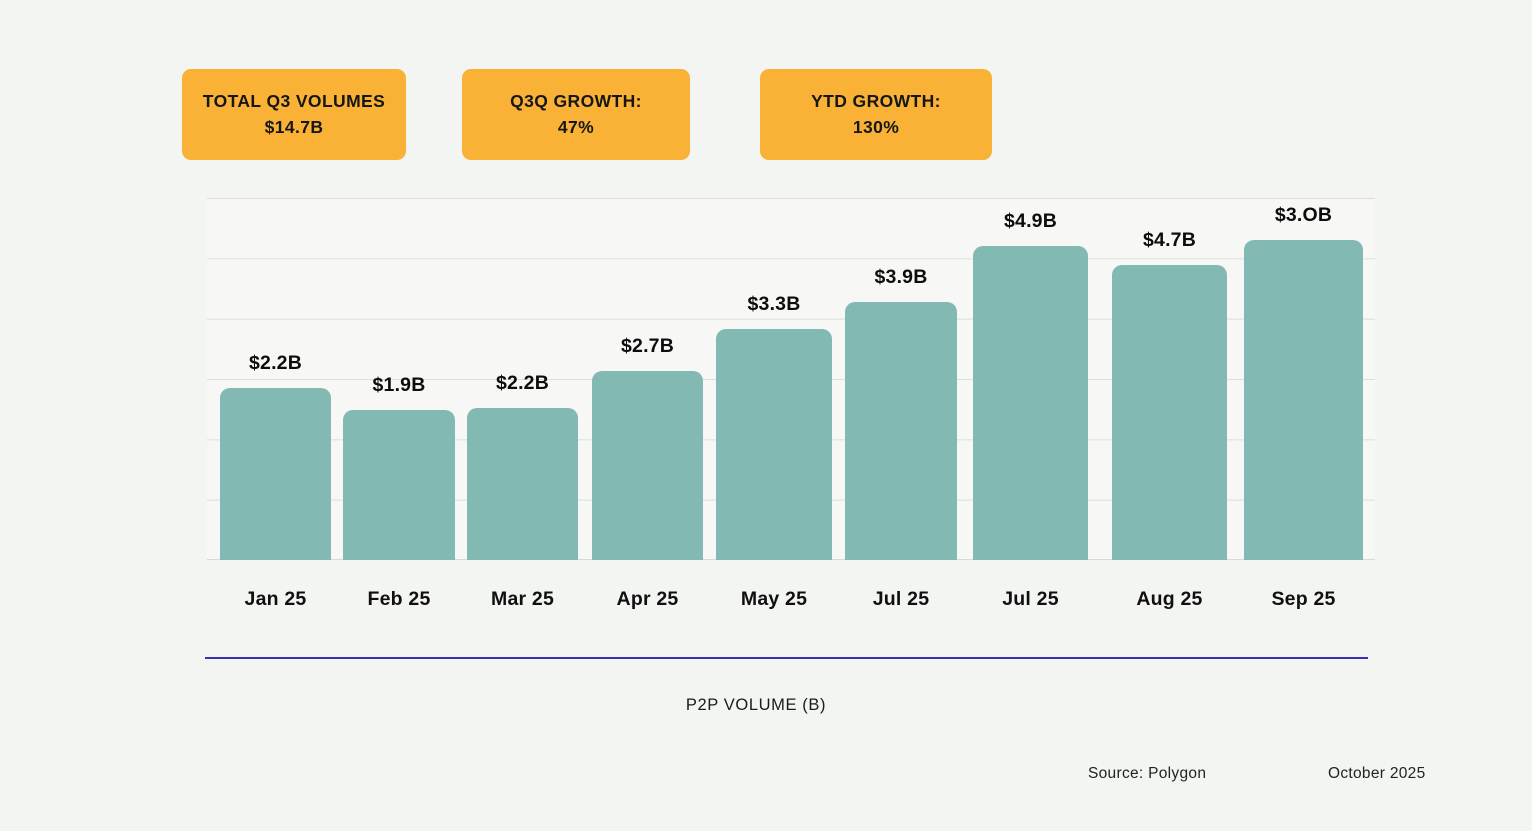 This screenshot has height=831, width=1532. Describe the element at coordinates (399, 599) in the screenshot. I see `x-axis-label: Feb 25` at that location.